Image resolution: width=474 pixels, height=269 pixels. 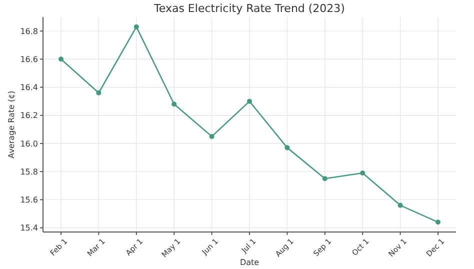 What do you see at coordinates (29, 171) in the screenshot?
I see `y-tick-label: 15.8` at bounding box center [29, 171].